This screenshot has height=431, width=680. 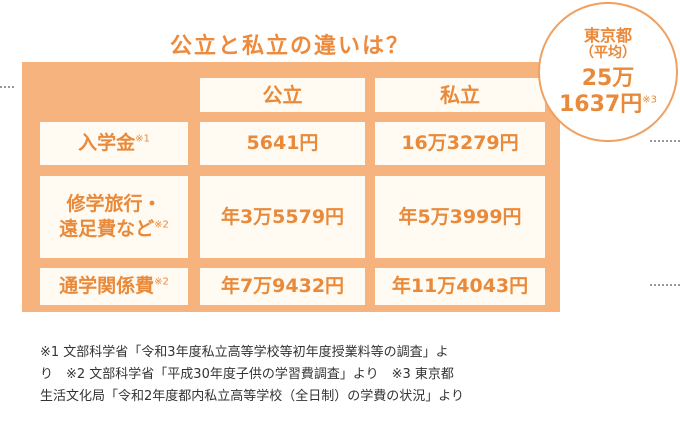 I want to click on label-text: 通学関係費, so click(x=107, y=286).